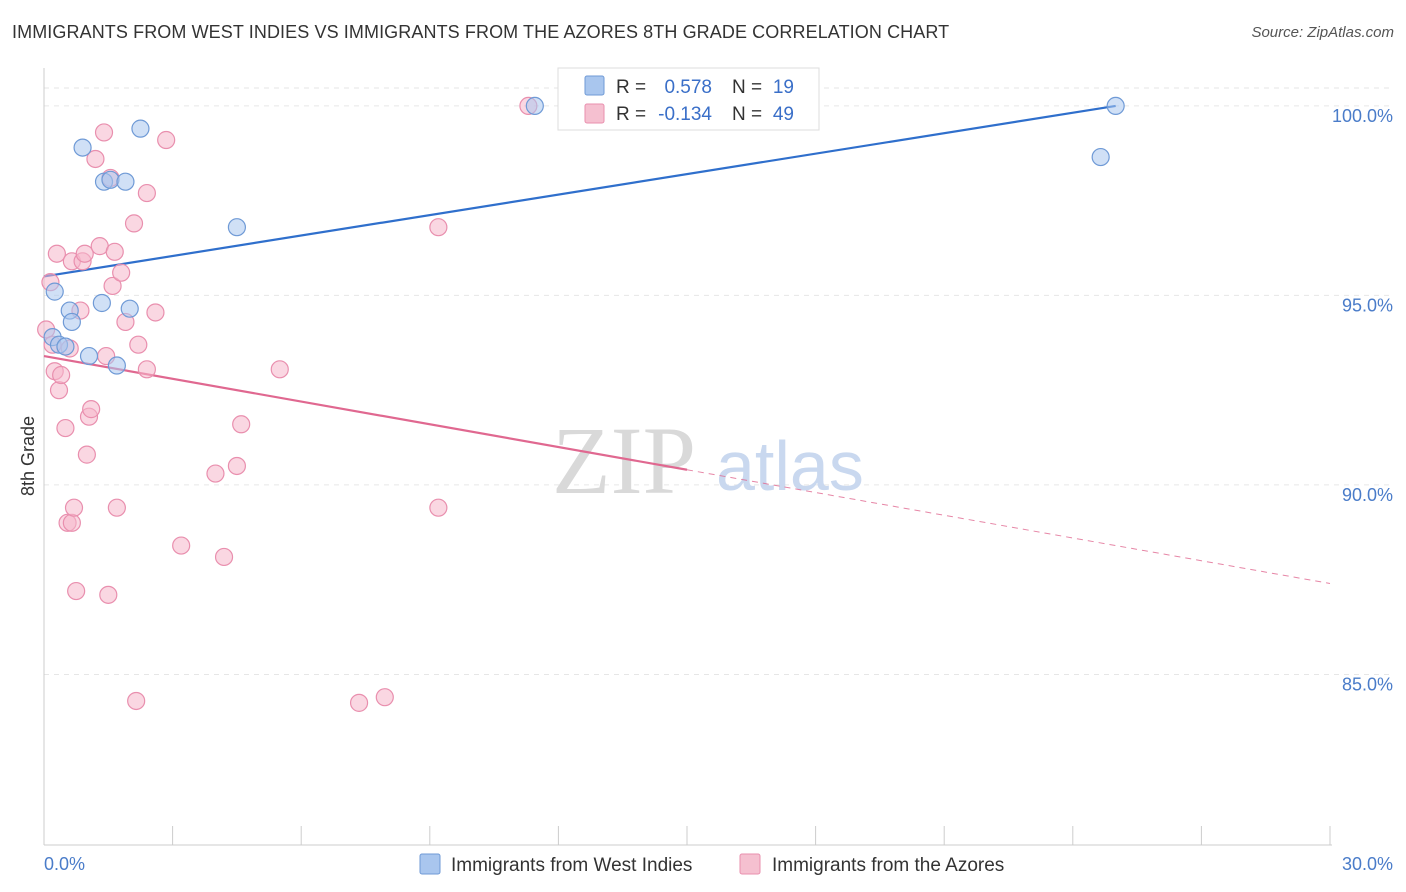  Describe the element at coordinates (579, 191) in the screenshot. I see `trend-line-west-indies` at that location.